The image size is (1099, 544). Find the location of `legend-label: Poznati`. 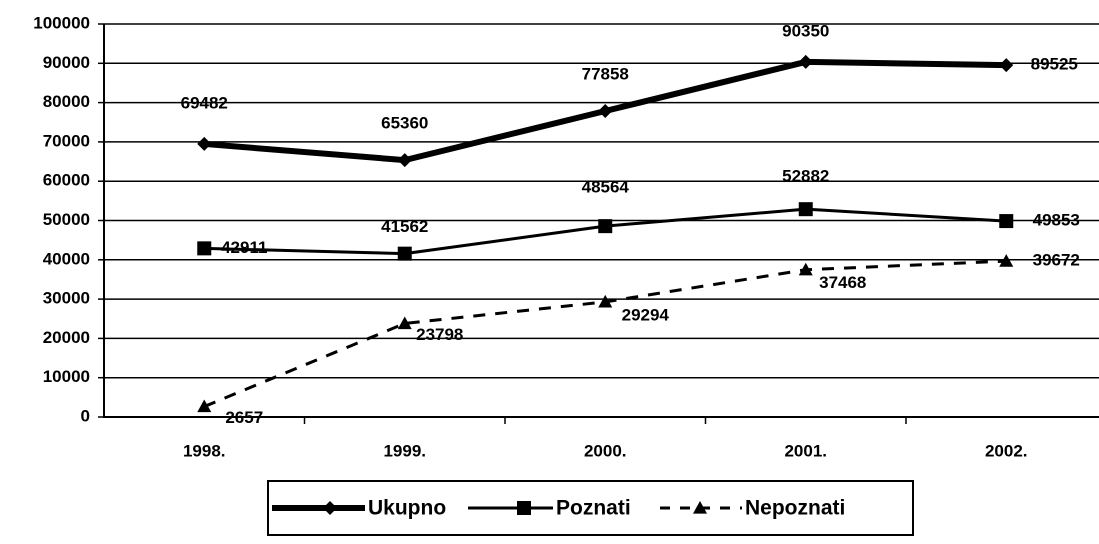

legend-label: Poznati is located at coordinates (593, 508).